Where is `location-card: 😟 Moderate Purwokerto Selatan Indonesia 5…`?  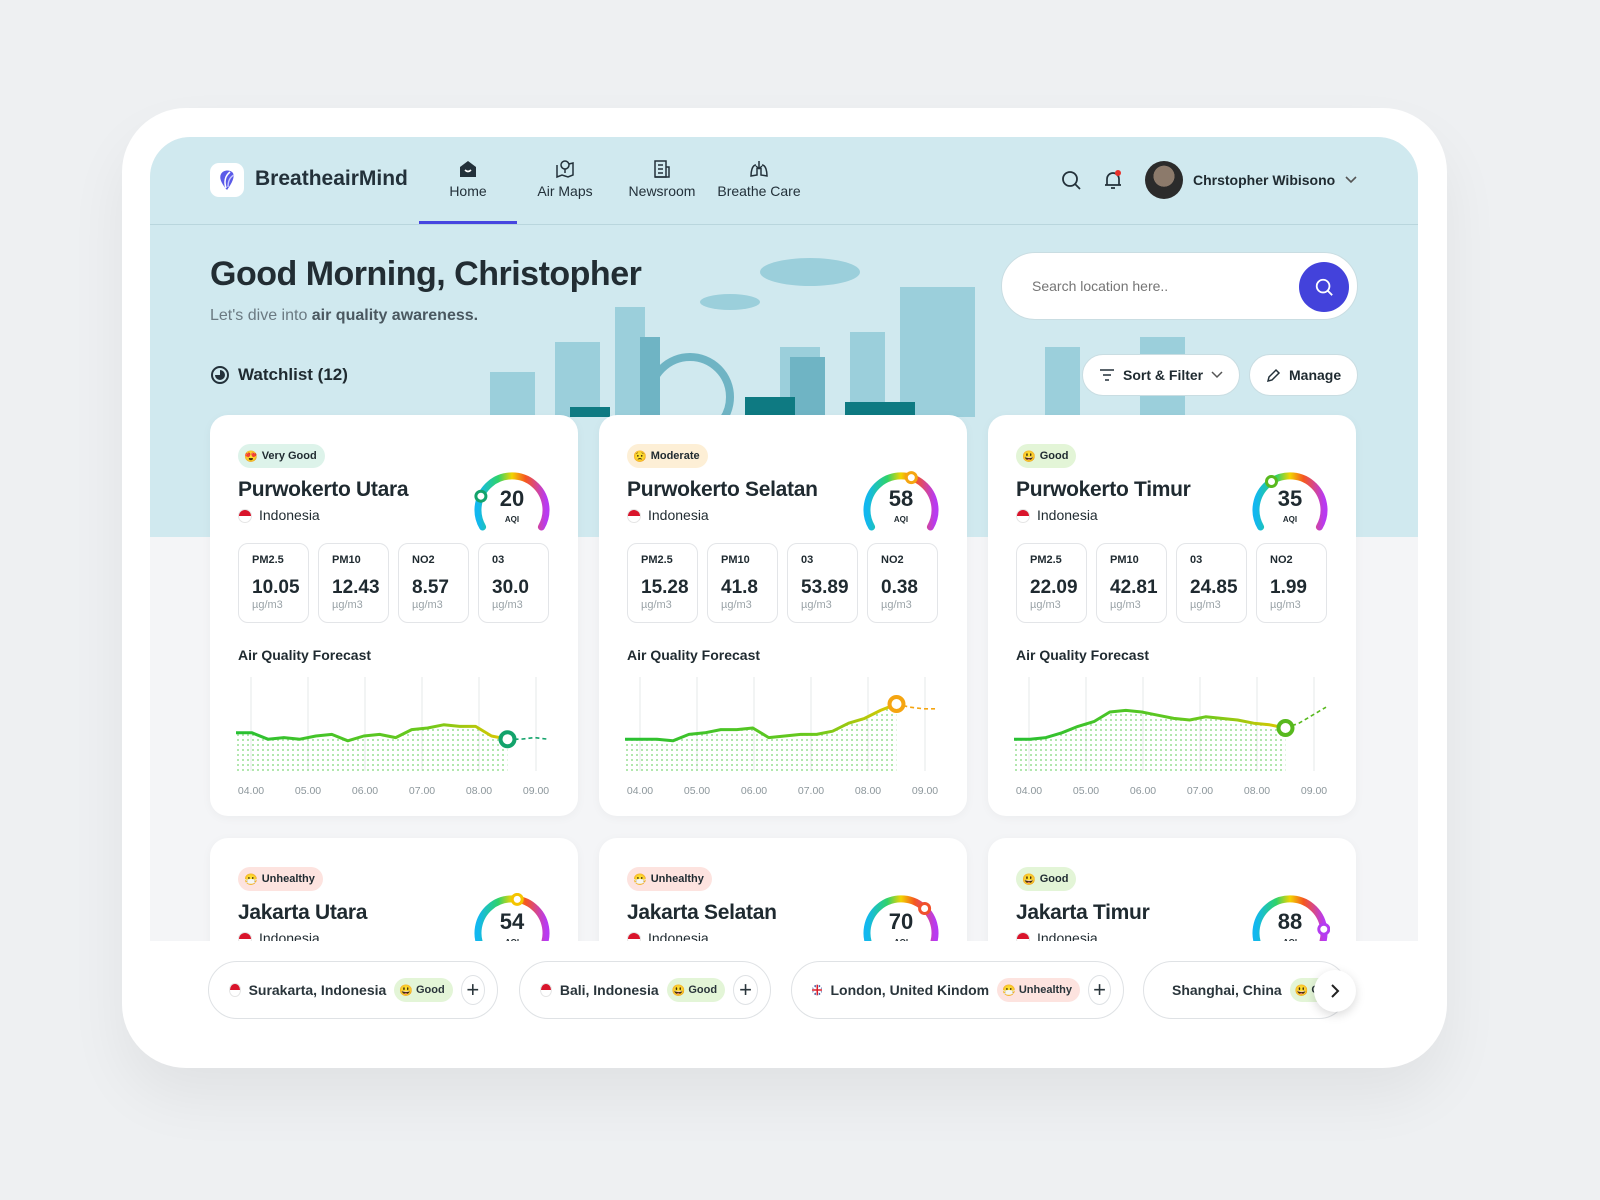 location-card: 😟 Moderate Purwokerto Selatan Indonesia 5… is located at coordinates (783, 615).